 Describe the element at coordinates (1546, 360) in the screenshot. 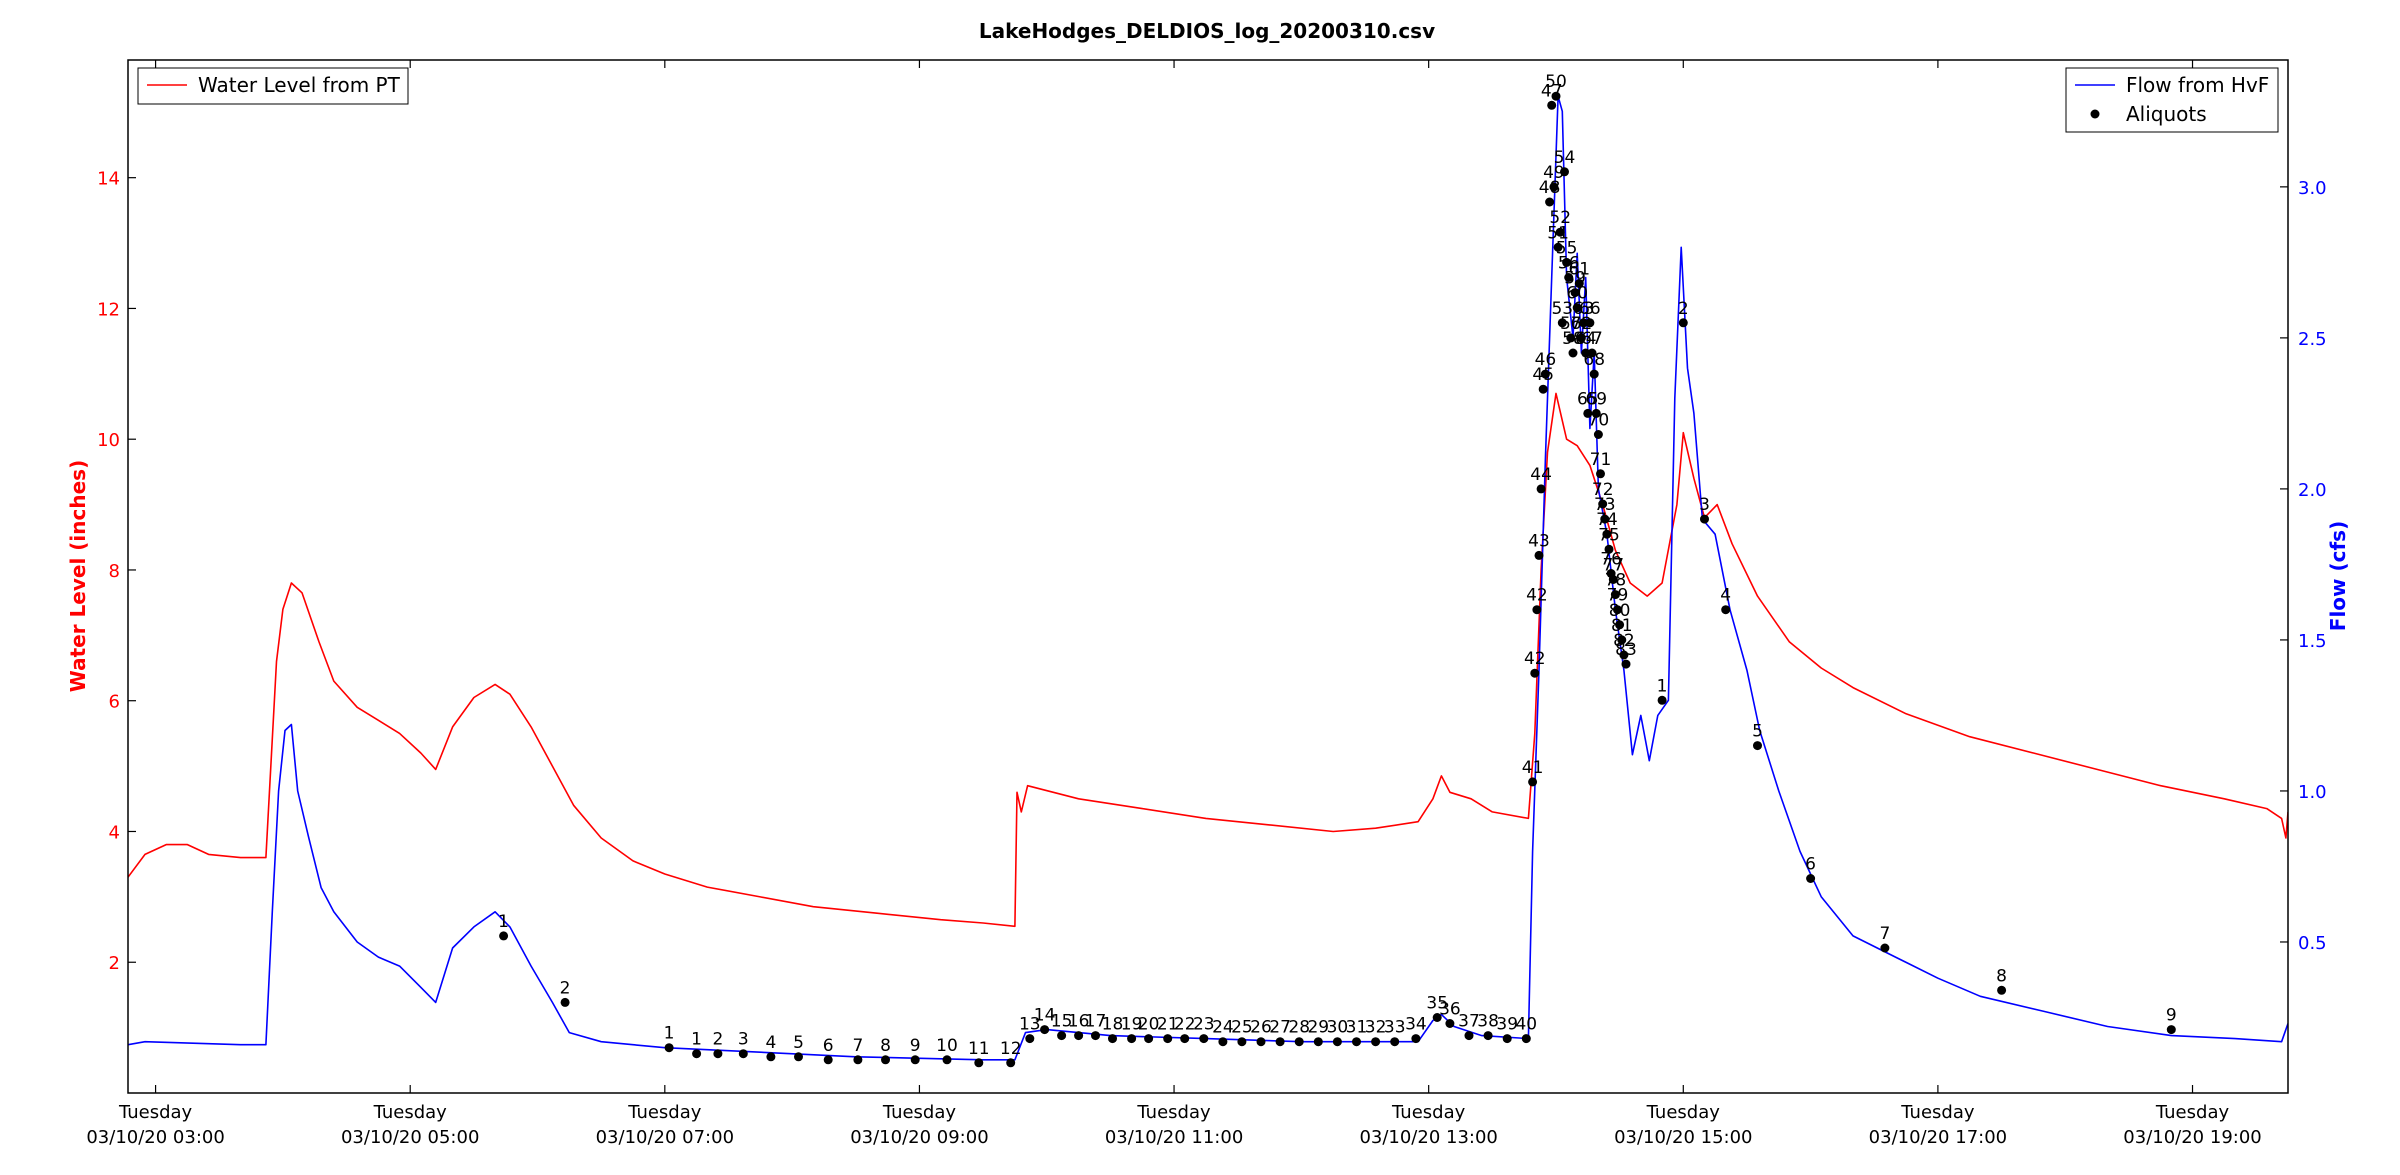

I see `aliquot-label: 46` at that location.